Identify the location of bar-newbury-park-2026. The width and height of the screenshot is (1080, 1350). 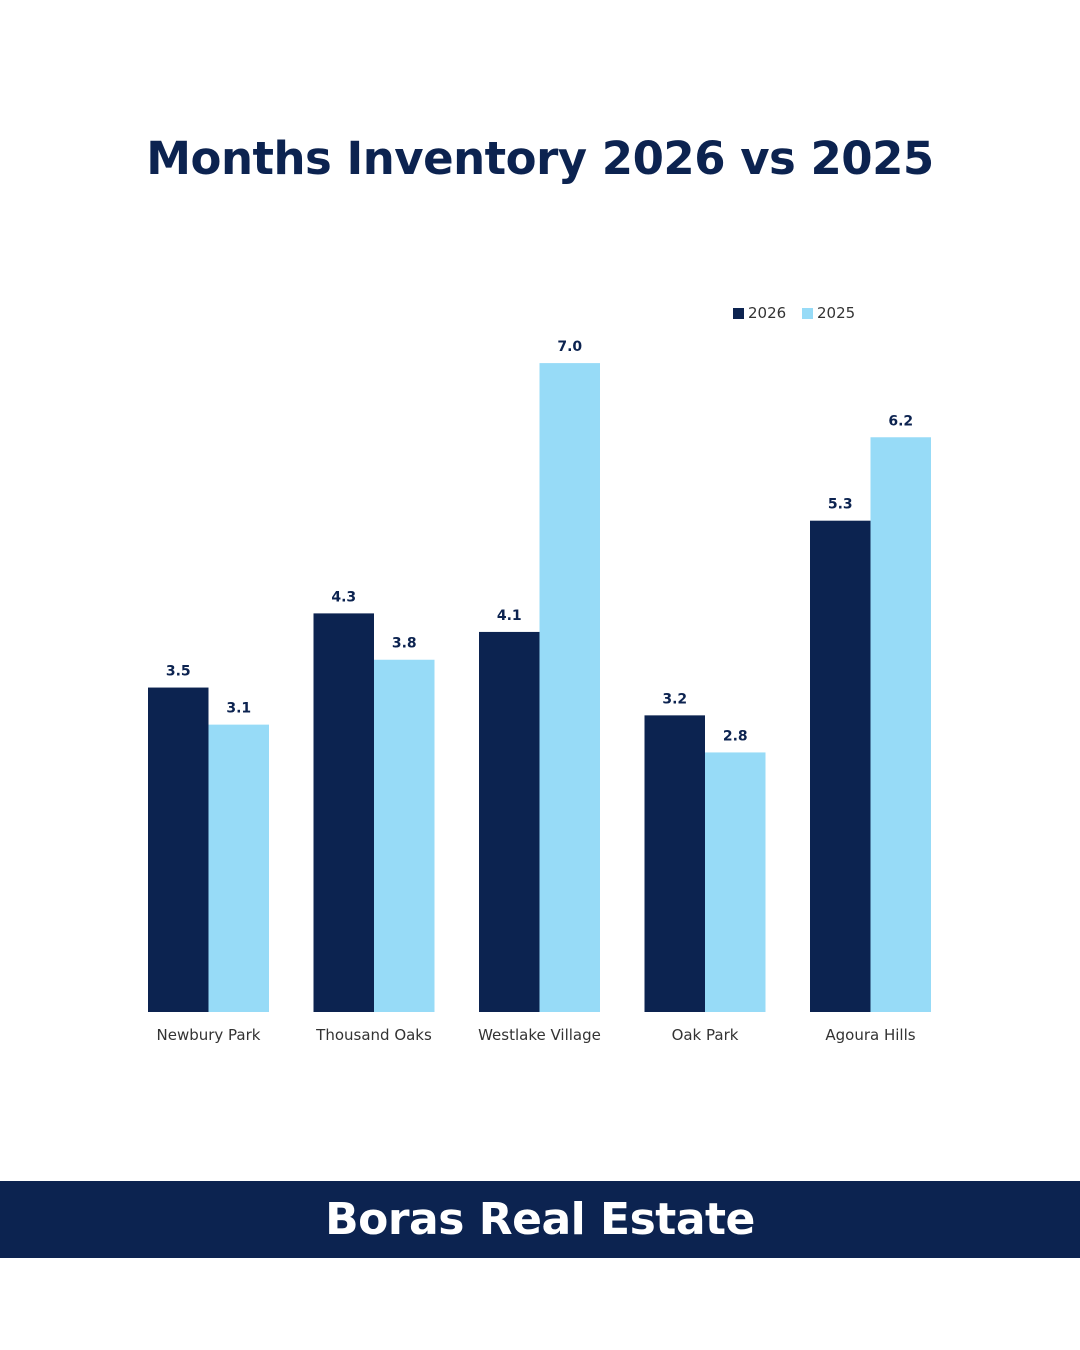
(178, 849).